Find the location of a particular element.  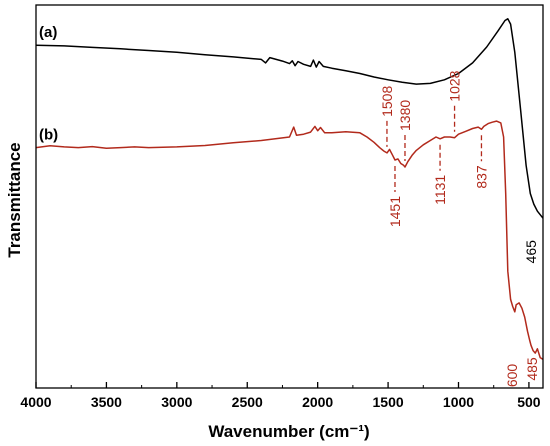

peak-label-1028: 1028 is located at coordinates (455, 101).